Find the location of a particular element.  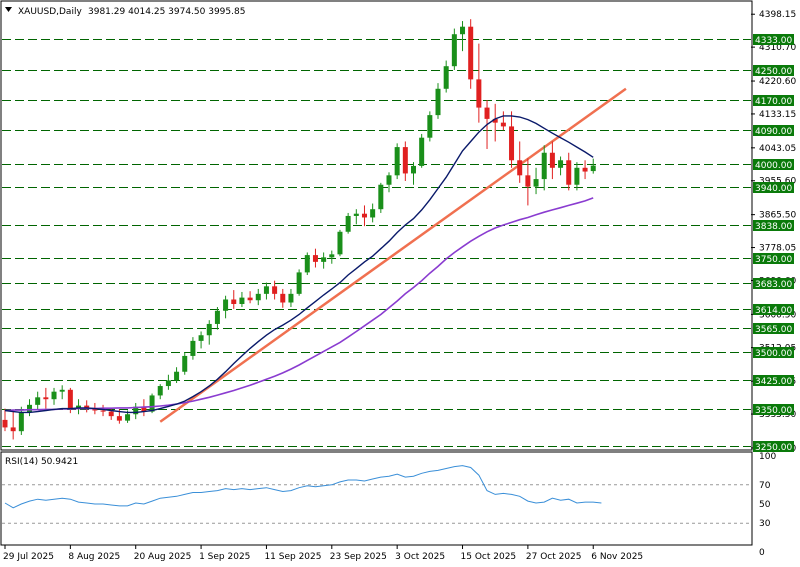

ohlc-readout: 3981.29 4014.25 3974.50 3995.85 is located at coordinates (166, 12).